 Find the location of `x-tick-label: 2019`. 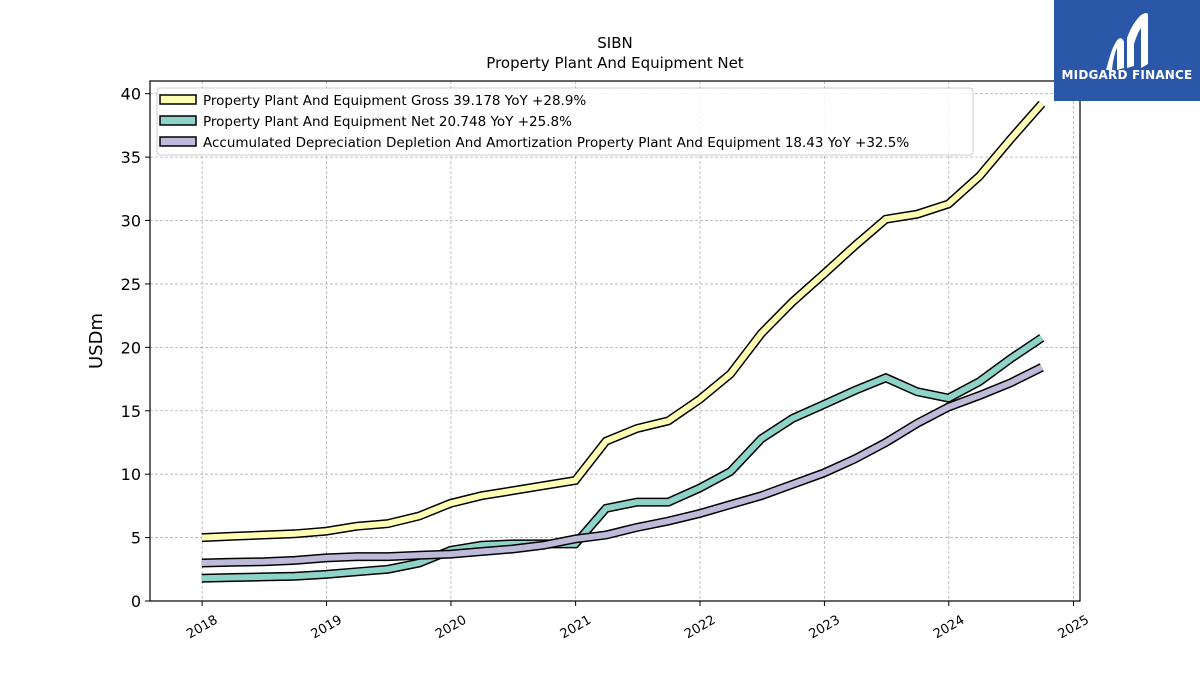

x-tick-label: 2019 is located at coordinates (327, 628).